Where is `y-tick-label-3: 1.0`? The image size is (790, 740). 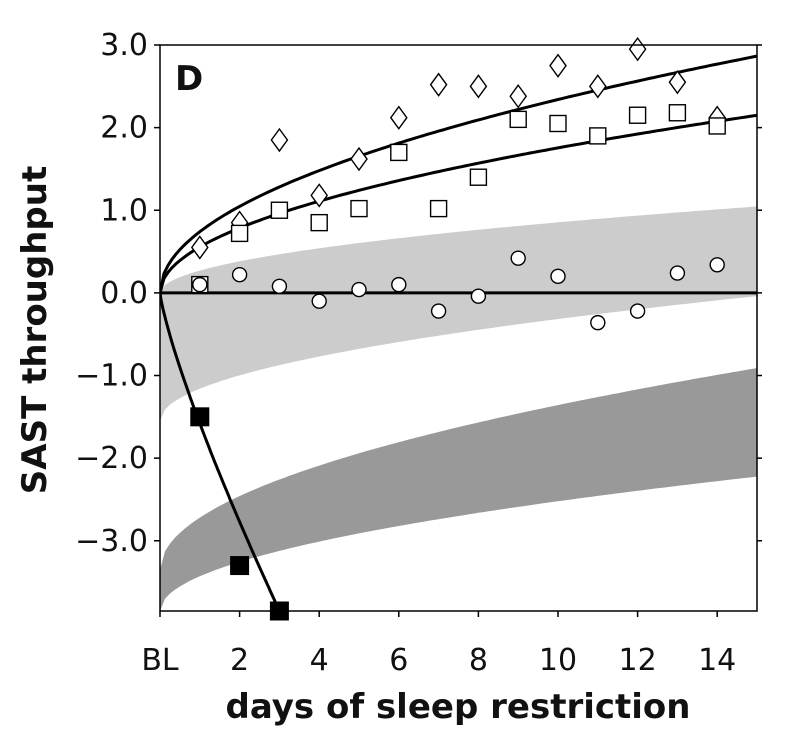 y-tick-label-3: 1.0 is located at coordinates (124, 210).